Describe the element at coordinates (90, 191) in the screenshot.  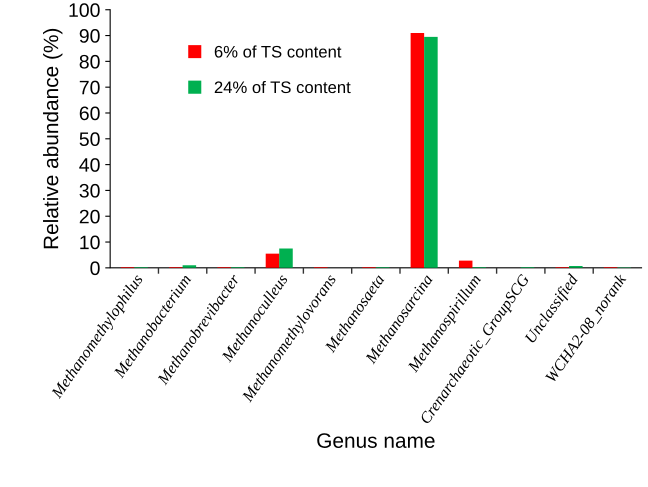
I see `y-tick-label: 30` at that location.